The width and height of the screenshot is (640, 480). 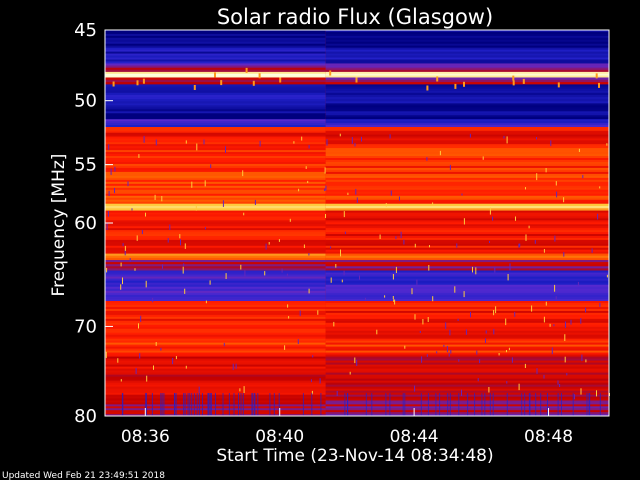 I want to click on y-tick-label: 55, so click(x=85, y=165).